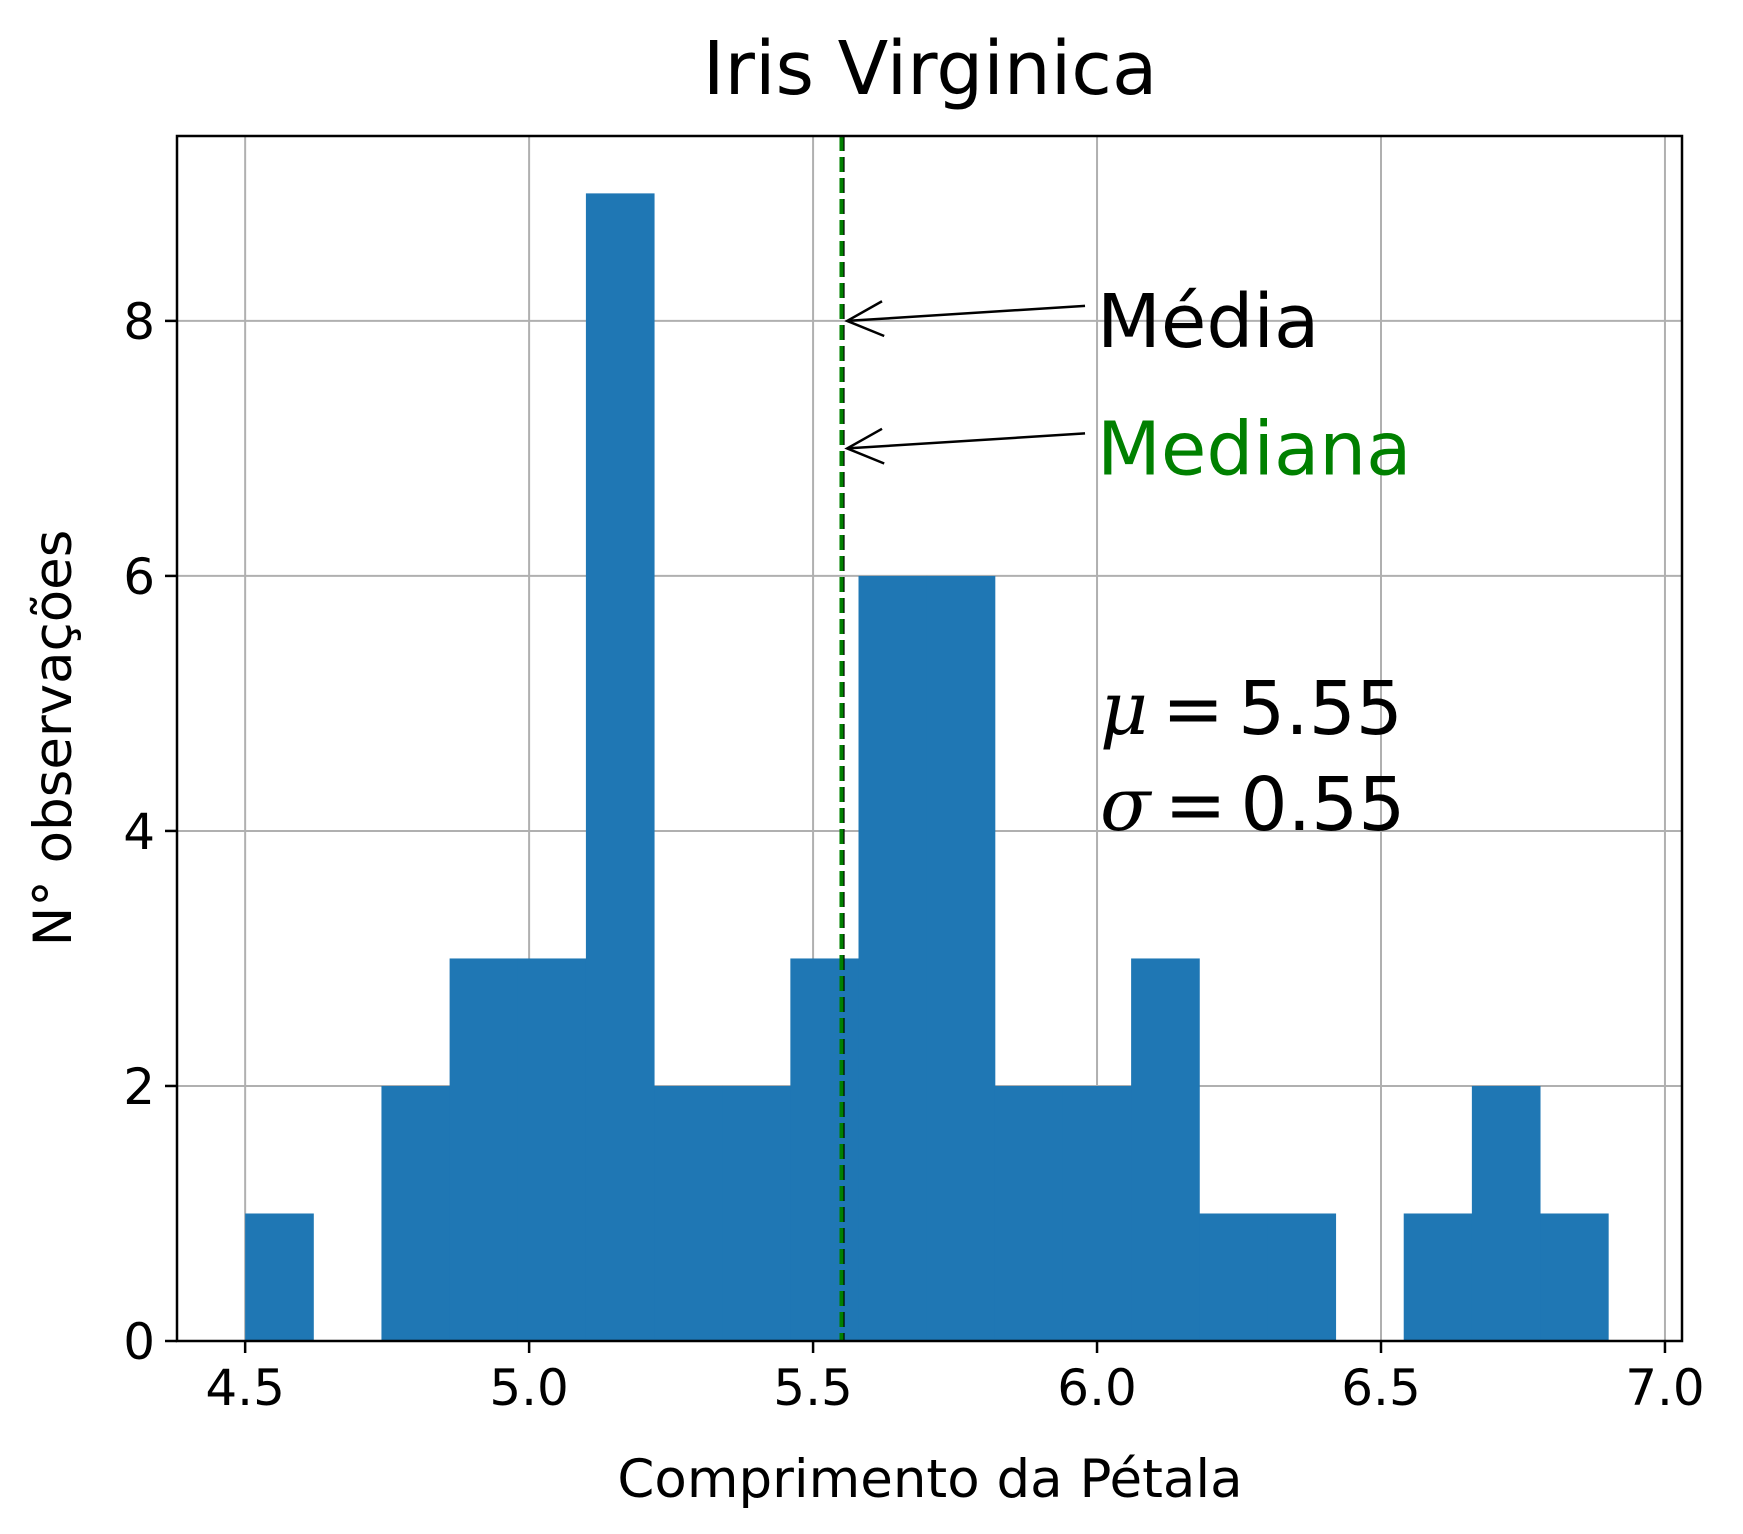  Describe the element at coordinates (1128, 385) in the screenshot. I see `annotations: Média Mediana` at that location.